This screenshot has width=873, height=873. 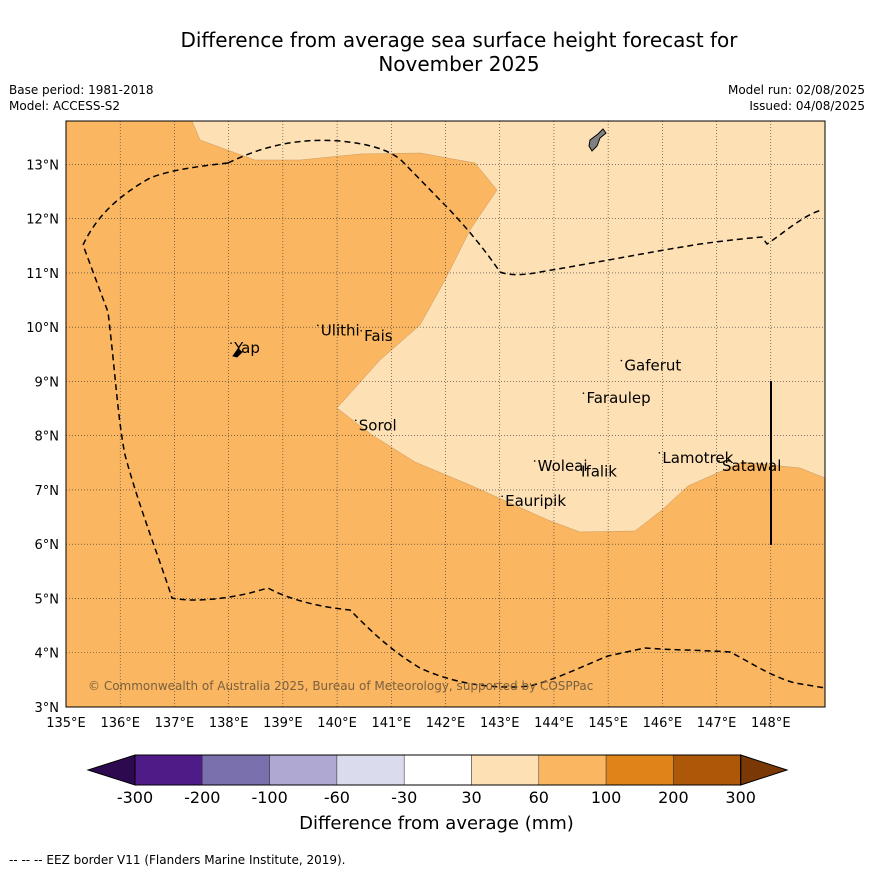 What do you see at coordinates (47, 437) in the screenshot?
I see `lat-tick-label: 8°N` at bounding box center [47, 437].